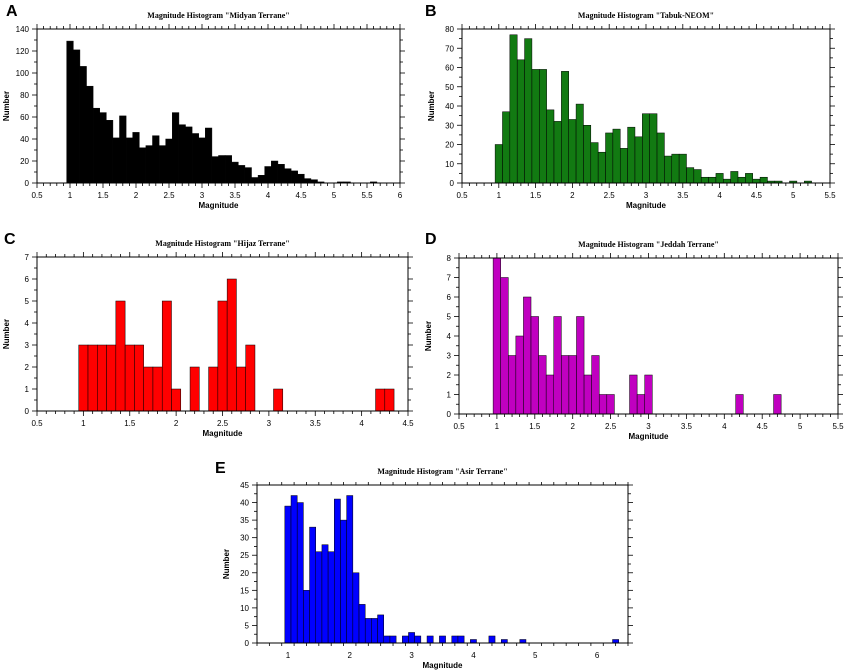 The width and height of the screenshot is (850, 671). I want to click on x-tick-label: 3, so click(269, 423).